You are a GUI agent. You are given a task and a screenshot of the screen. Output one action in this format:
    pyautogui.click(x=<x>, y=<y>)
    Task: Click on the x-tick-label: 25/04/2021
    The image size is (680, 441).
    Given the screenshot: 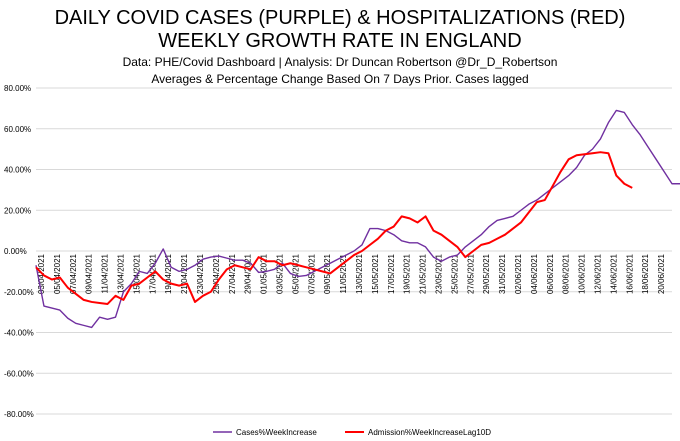 What is the action you would take?
    pyautogui.click(x=216, y=273)
    